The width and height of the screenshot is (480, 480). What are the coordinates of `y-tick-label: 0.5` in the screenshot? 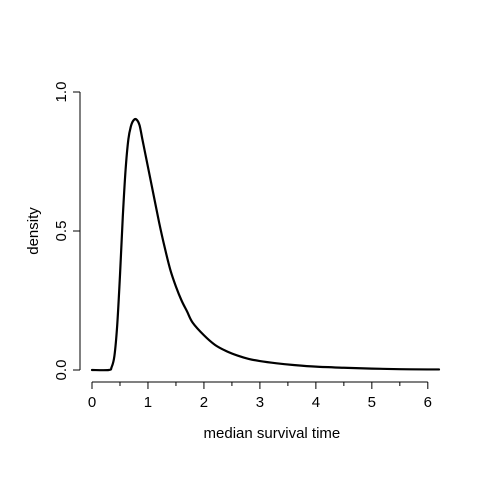 It's located at (61, 231).